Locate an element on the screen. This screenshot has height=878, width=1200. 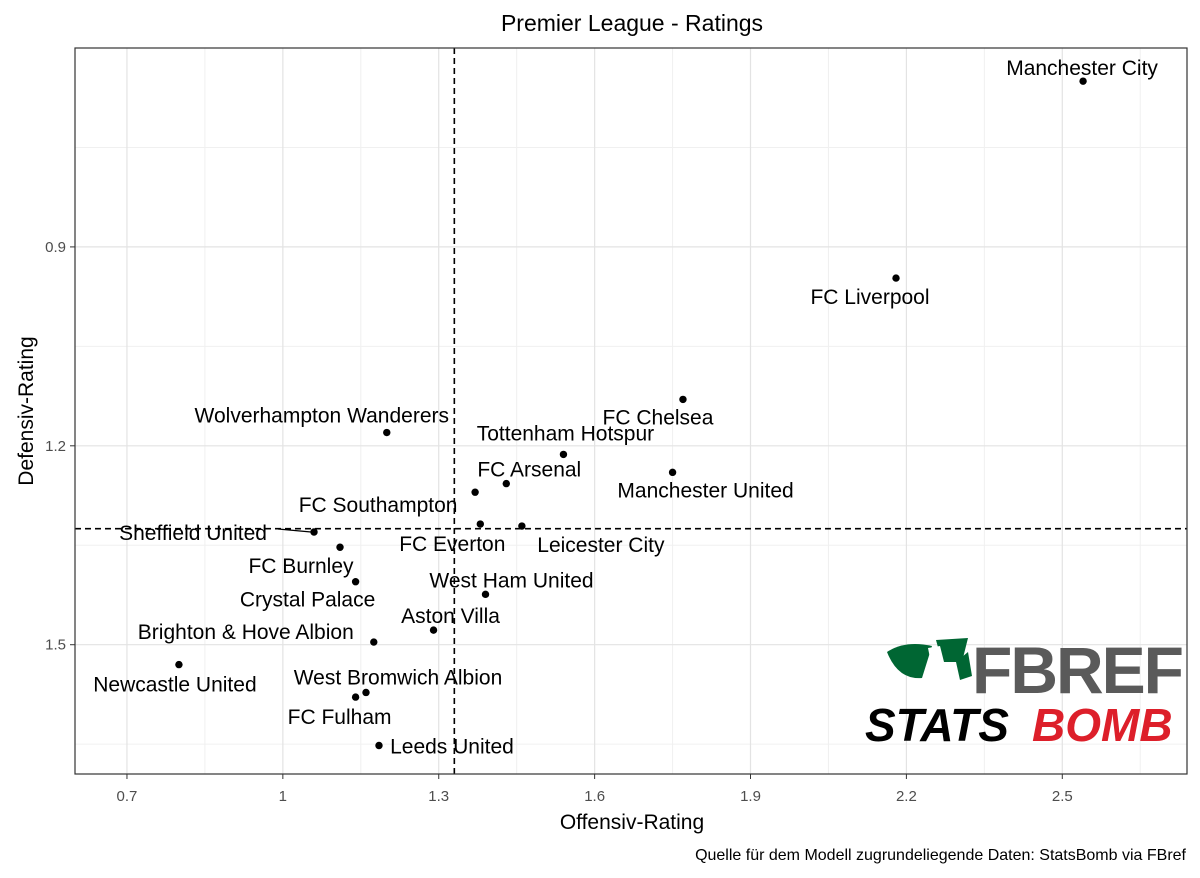
y-tick-label: 0.9 is located at coordinates (55, 247).